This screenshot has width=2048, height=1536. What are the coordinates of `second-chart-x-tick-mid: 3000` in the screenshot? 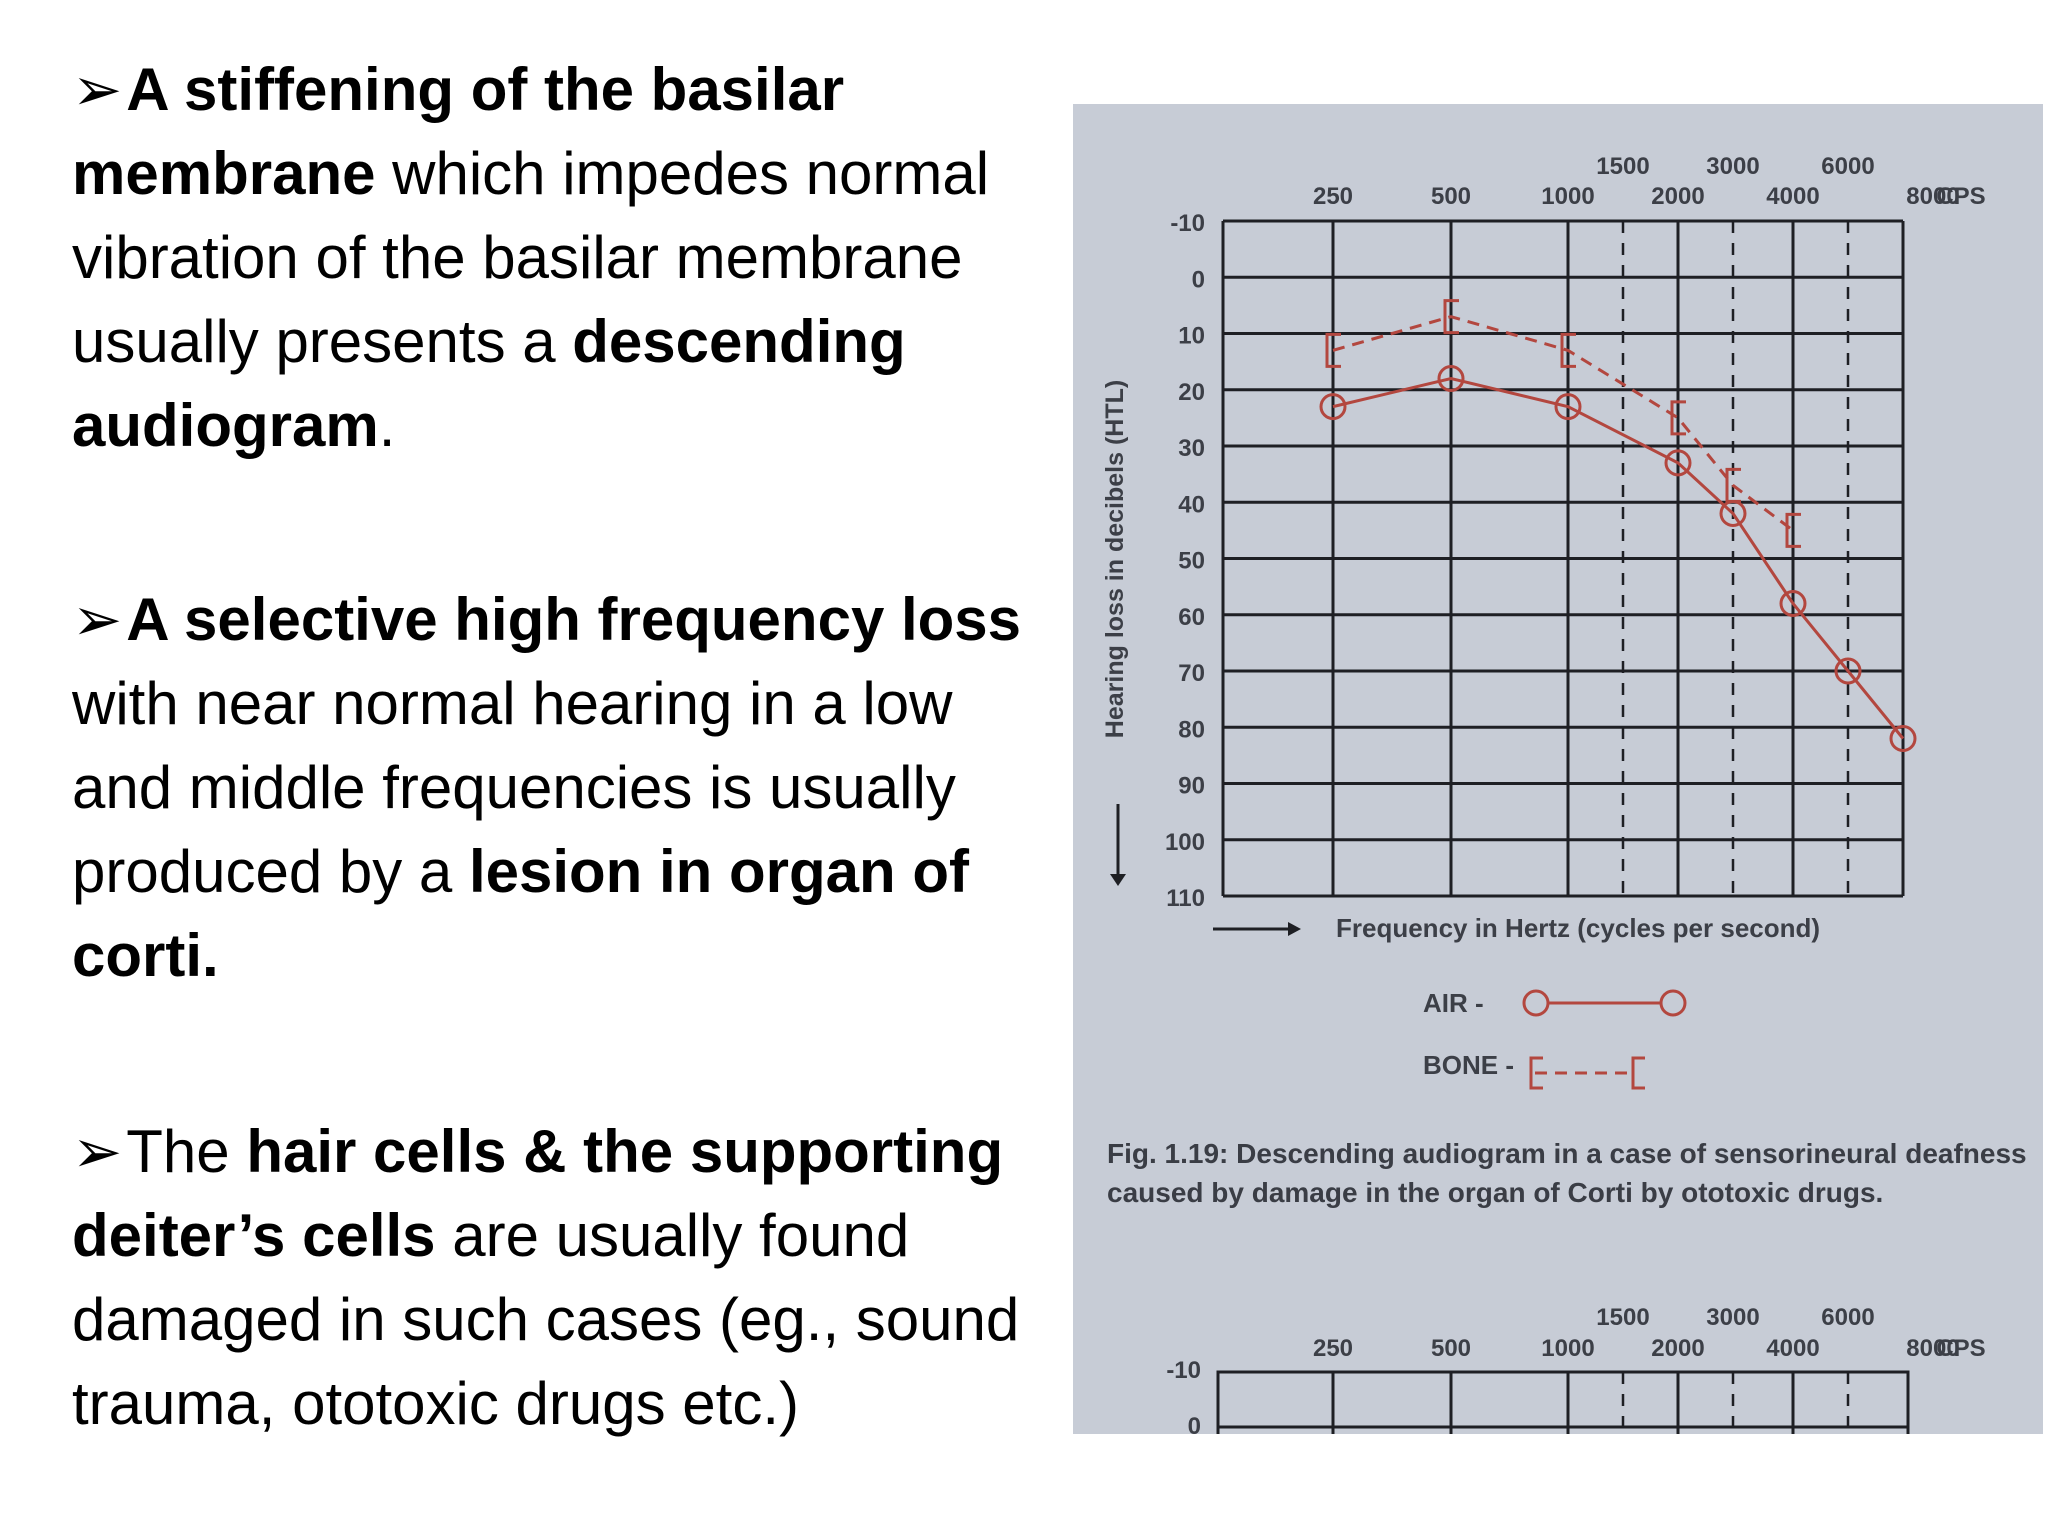 It's located at (1732, 1317).